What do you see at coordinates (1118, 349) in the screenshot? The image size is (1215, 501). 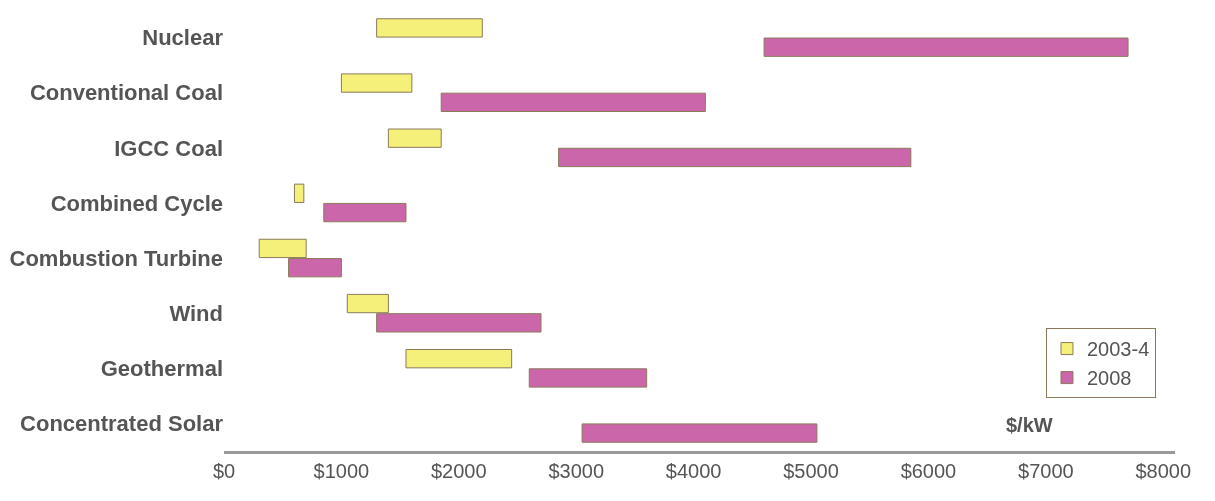 I see `legend-label: 2003-4` at bounding box center [1118, 349].